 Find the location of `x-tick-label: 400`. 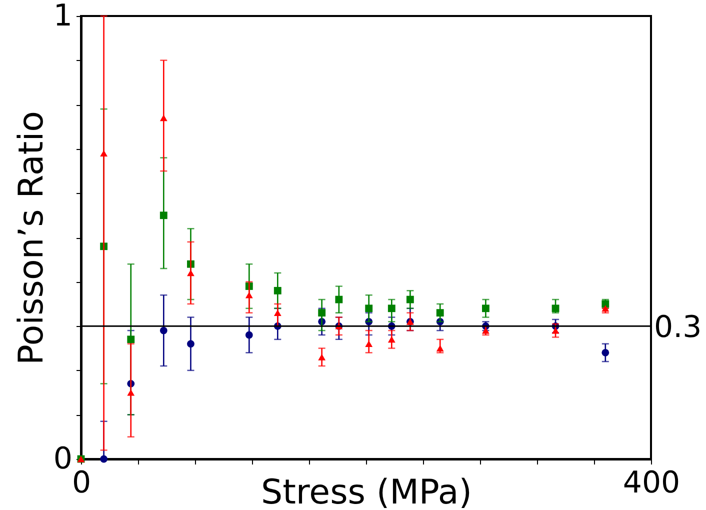

x-tick-label: 400 is located at coordinates (651, 483).